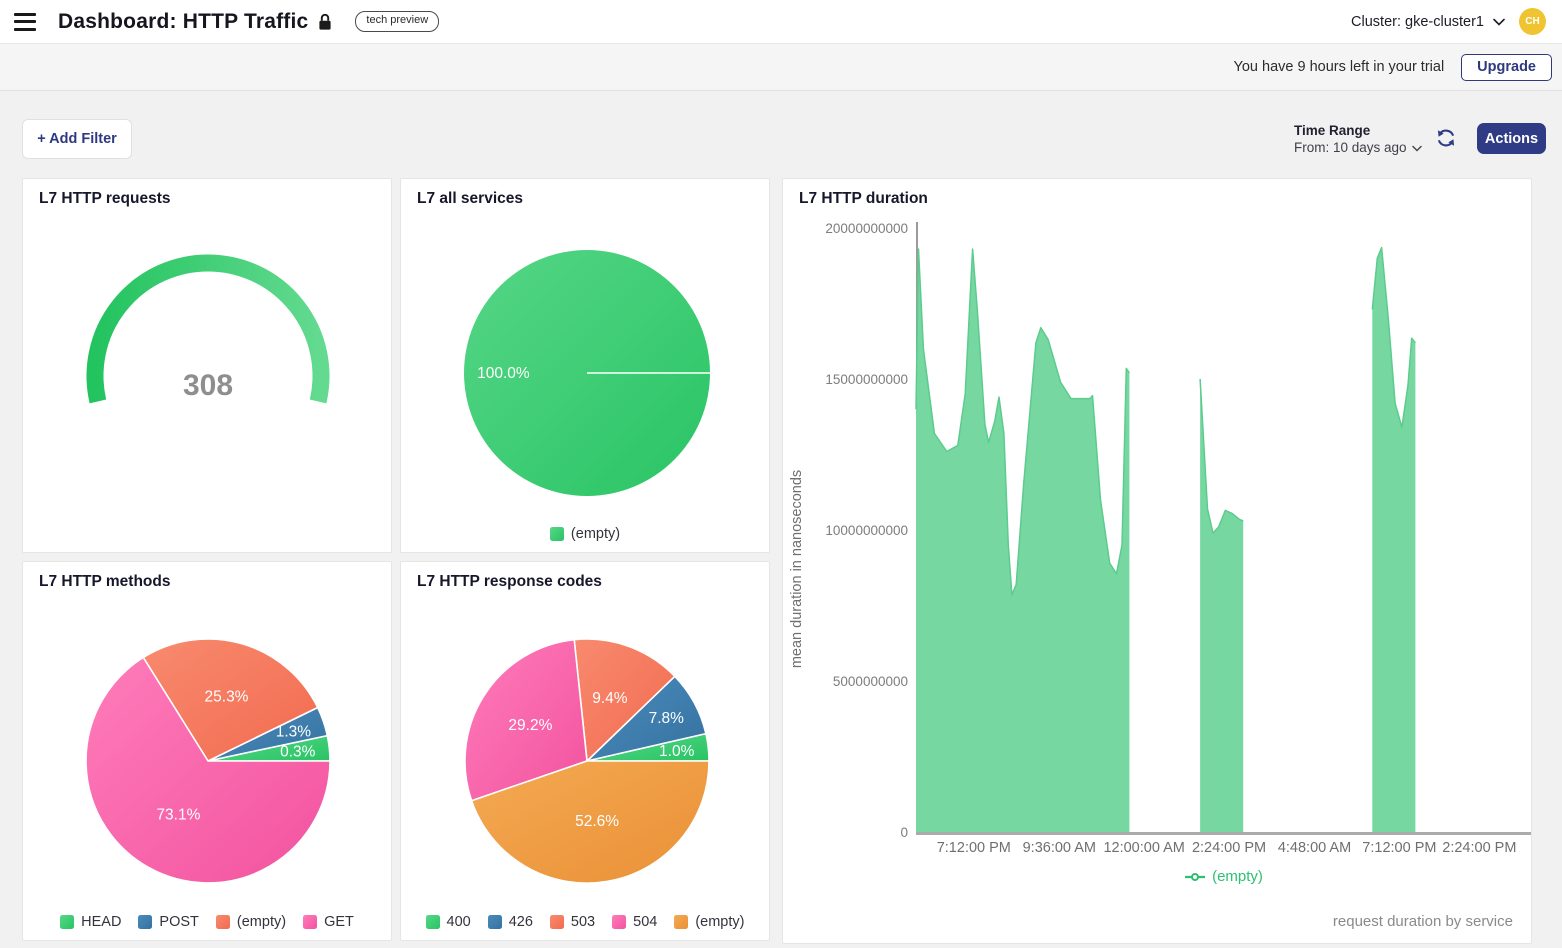 This screenshot has width=1562, height=948. I want to click on legend-label: HEAD, so click(101, 922).